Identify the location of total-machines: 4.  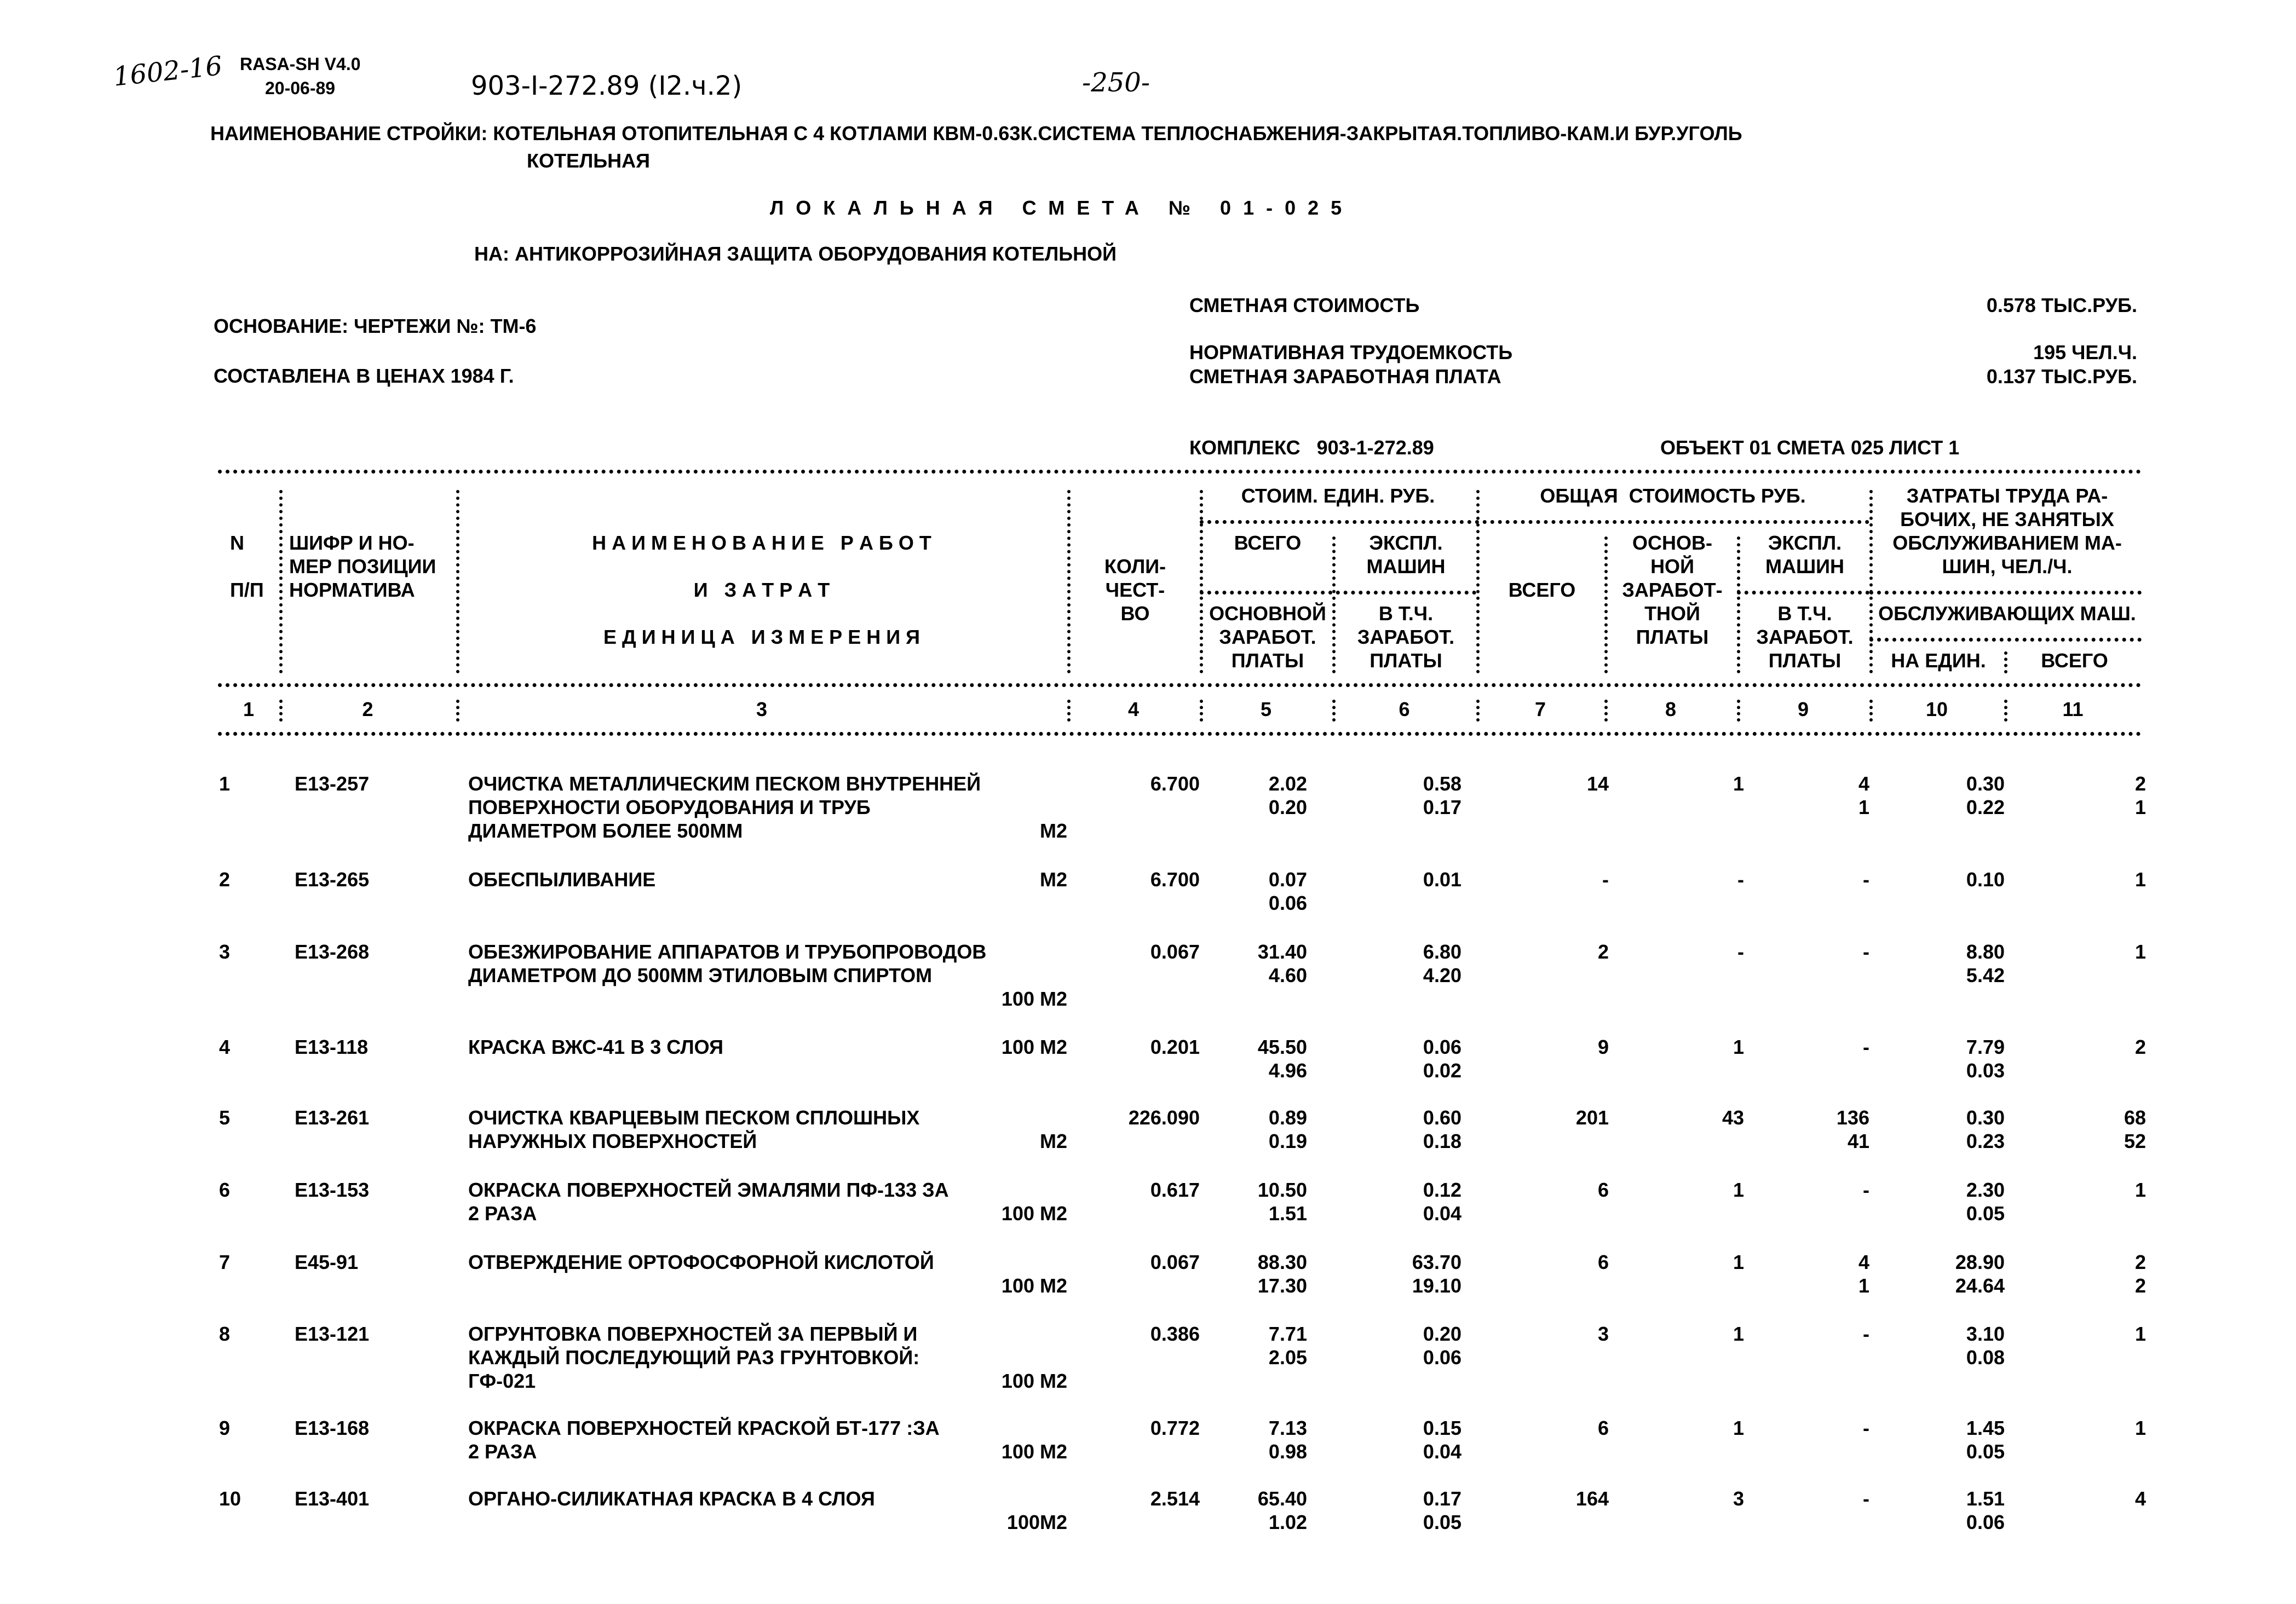
(1863, 783).